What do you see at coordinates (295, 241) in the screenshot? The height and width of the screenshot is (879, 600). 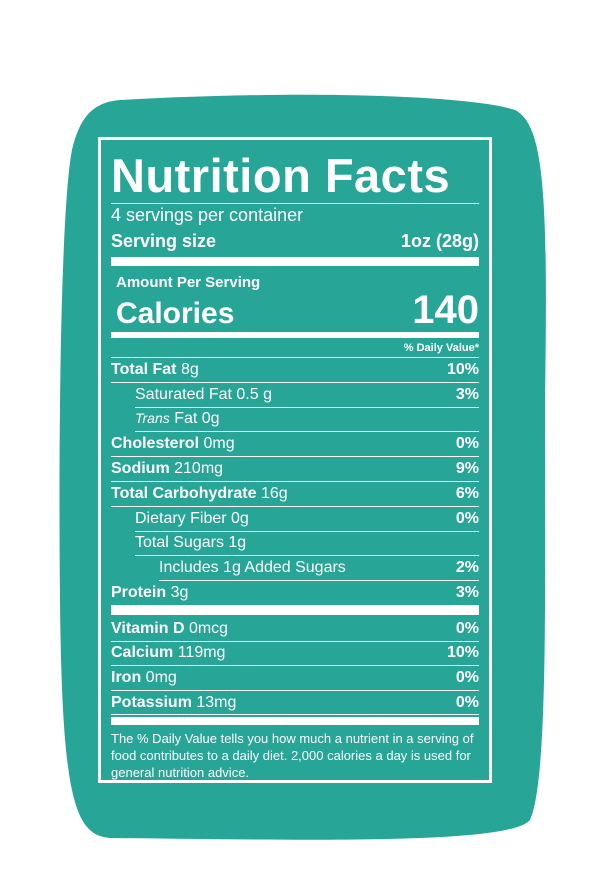 I see `serving-size-row: Serving size 1oz (28g)` at bounding box center [295, 241].